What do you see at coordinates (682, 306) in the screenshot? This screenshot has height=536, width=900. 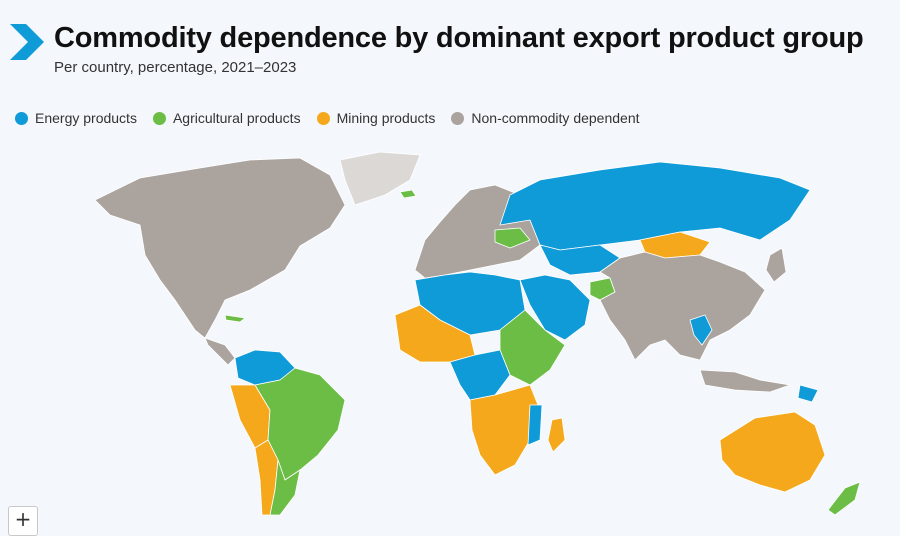 I see `region-south-east-asia` at bounding box center [682, 306].